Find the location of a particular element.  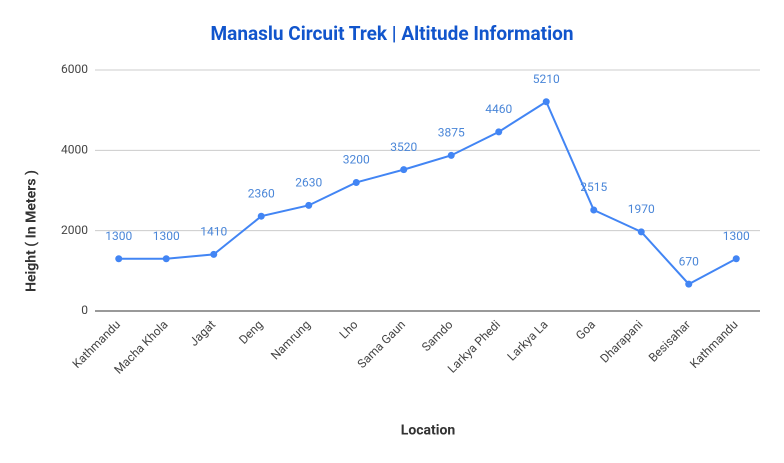

value-label: 2630 is located at coordinates (308, 183).